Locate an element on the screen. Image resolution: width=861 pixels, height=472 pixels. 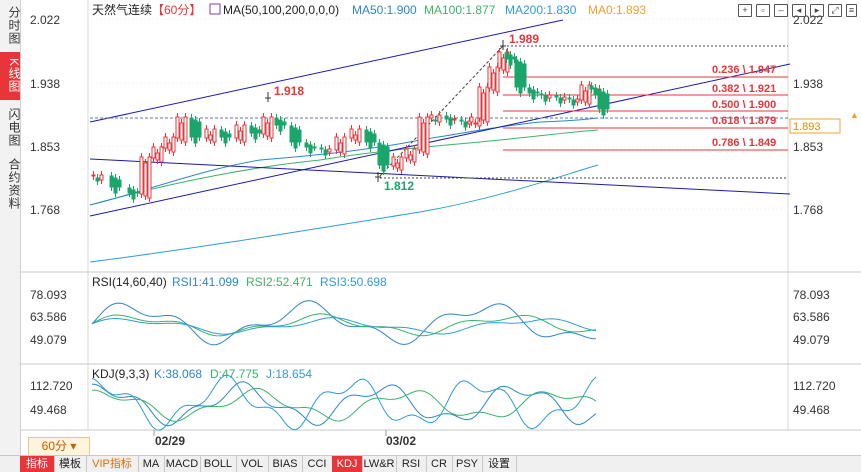
indicator-tab--: 模板 is located at coordinates (70, 464).